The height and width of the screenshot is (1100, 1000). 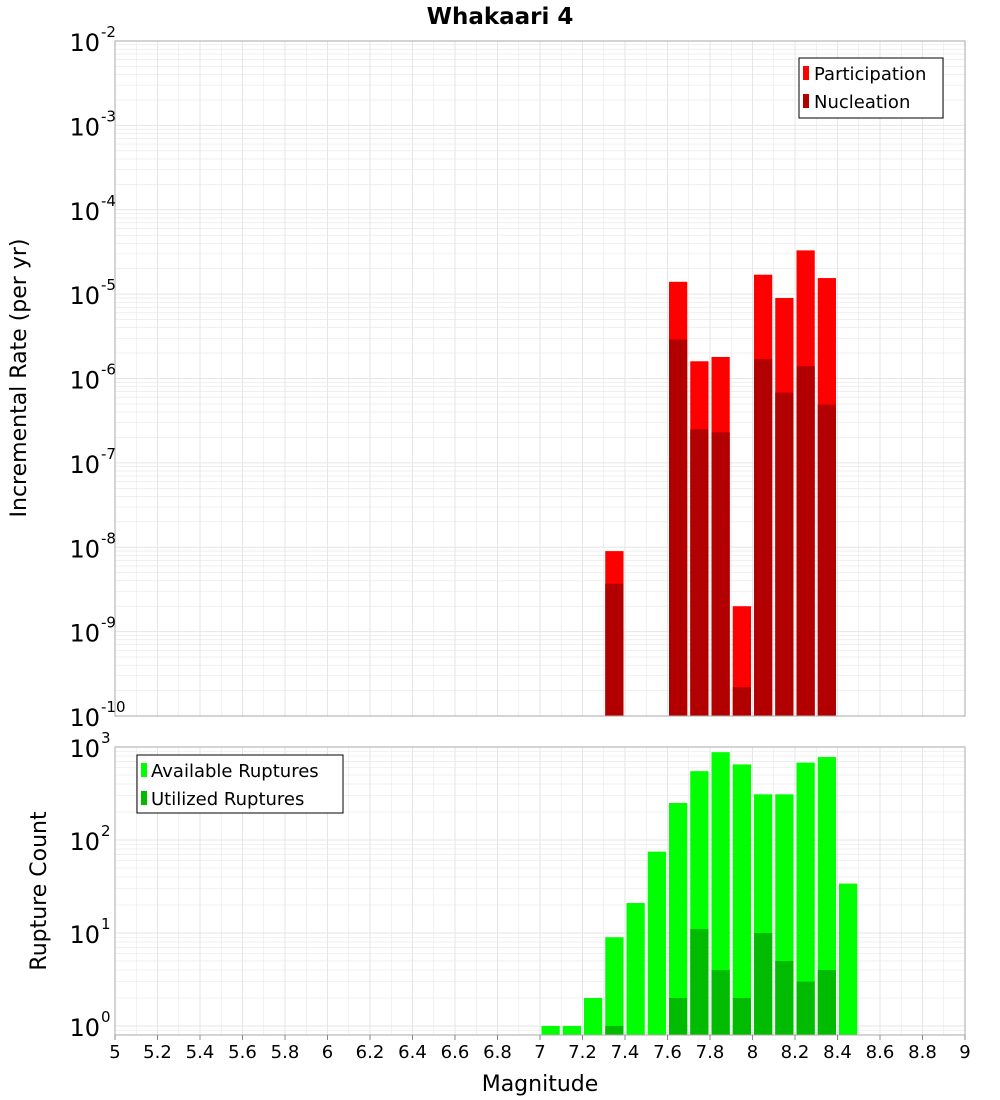 I want to click on x-tick-label: 6, so click(x=327, y=1052).